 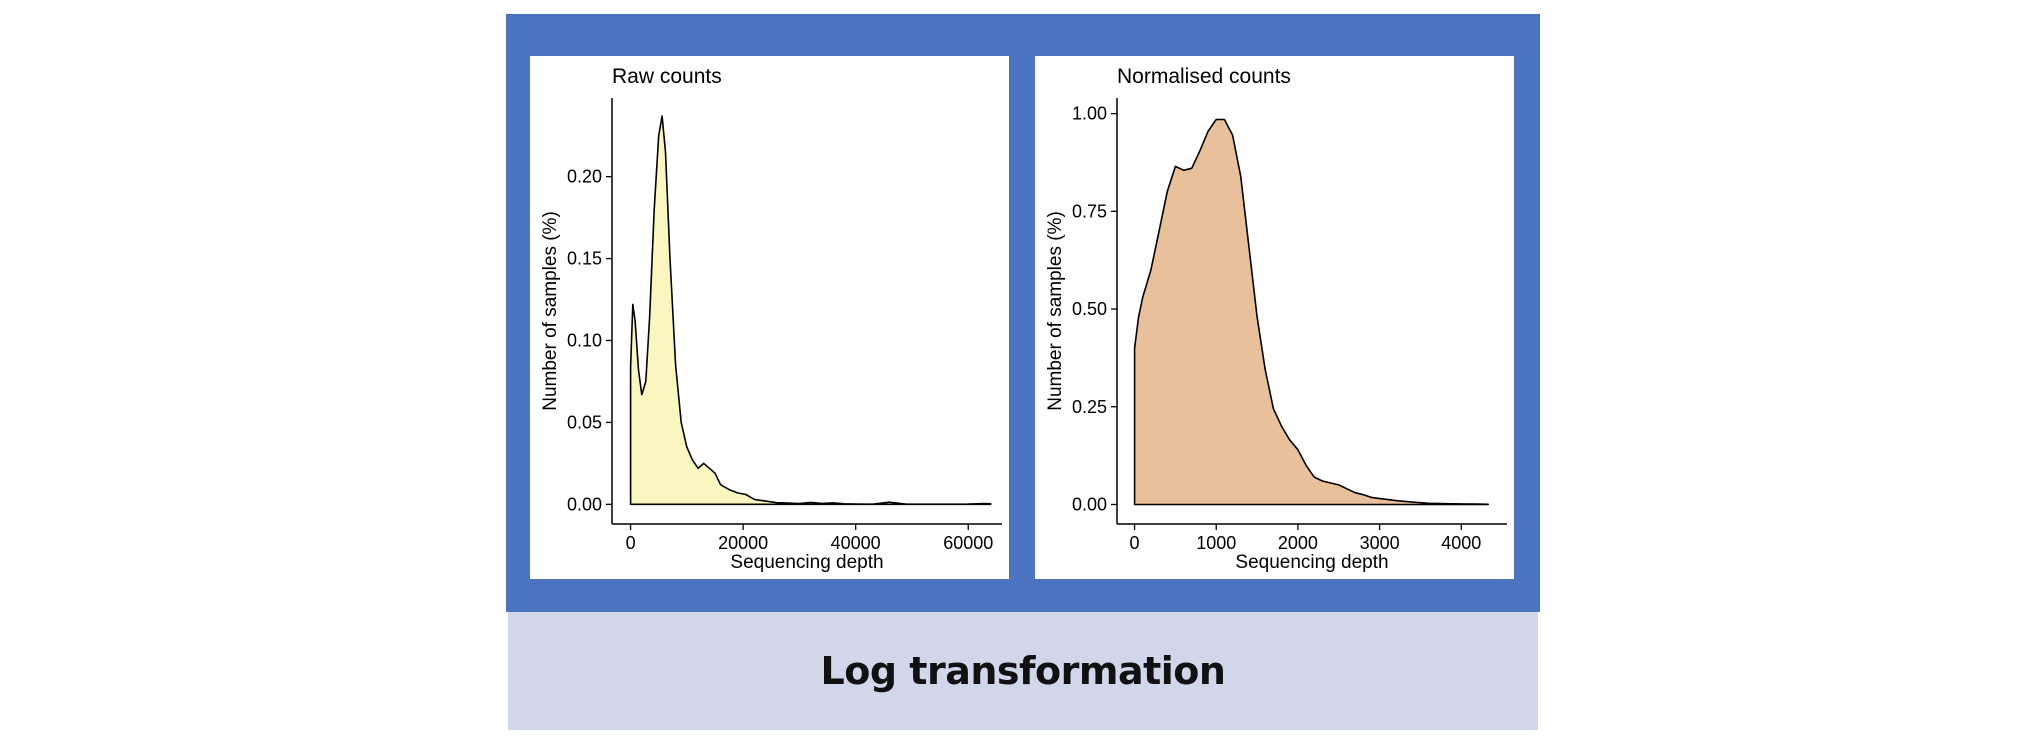 I want to click on y-tick-label: 0.15, so click(x=584, y=259).